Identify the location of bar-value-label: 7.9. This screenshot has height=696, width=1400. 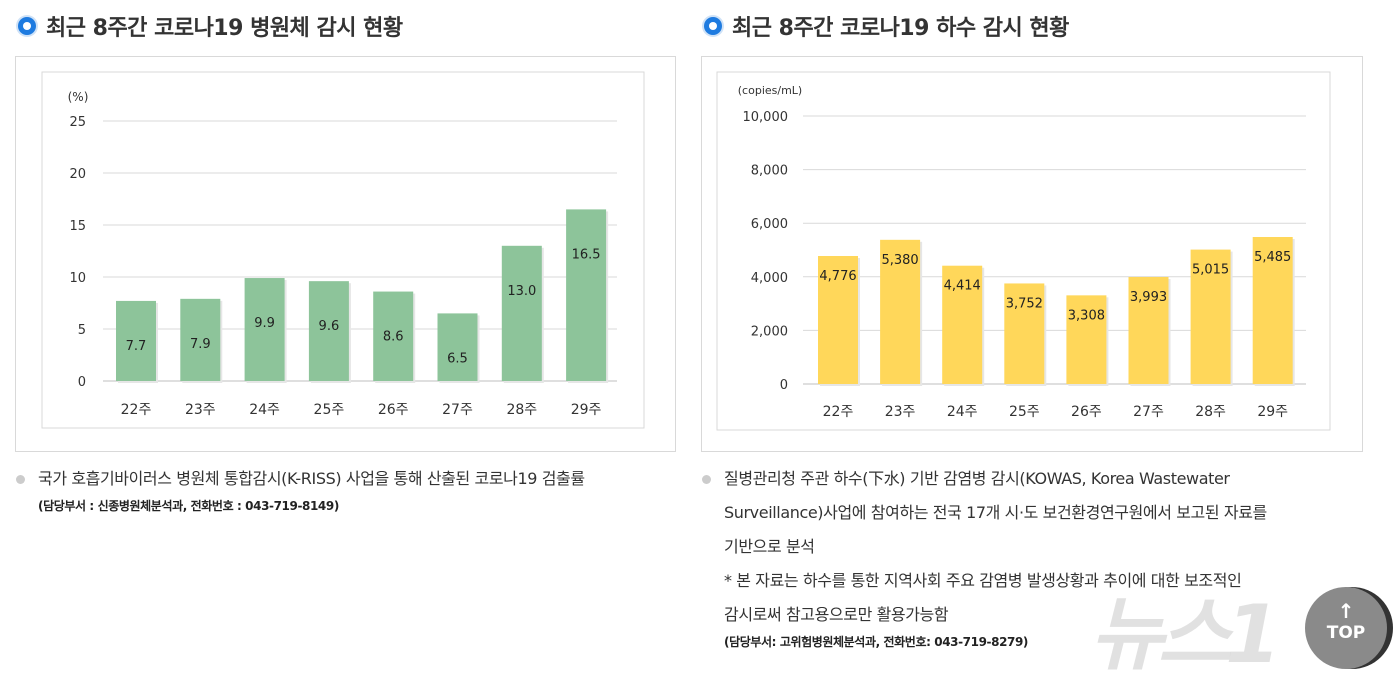
(200, 344).